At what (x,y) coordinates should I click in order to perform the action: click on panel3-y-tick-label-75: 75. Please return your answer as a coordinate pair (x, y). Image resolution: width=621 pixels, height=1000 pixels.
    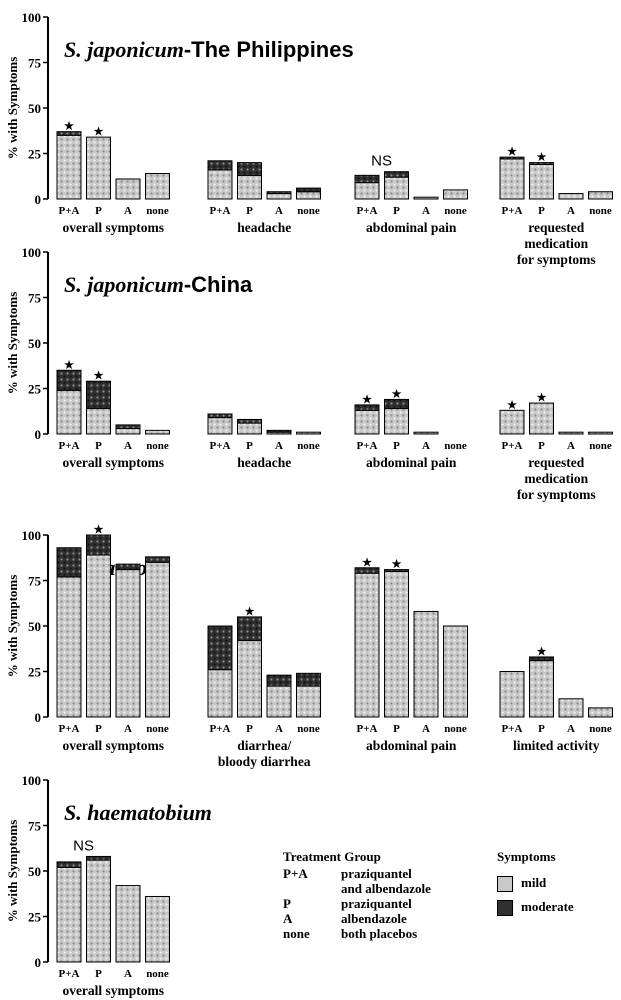
    Looking at the image, I should click on (35, 581).